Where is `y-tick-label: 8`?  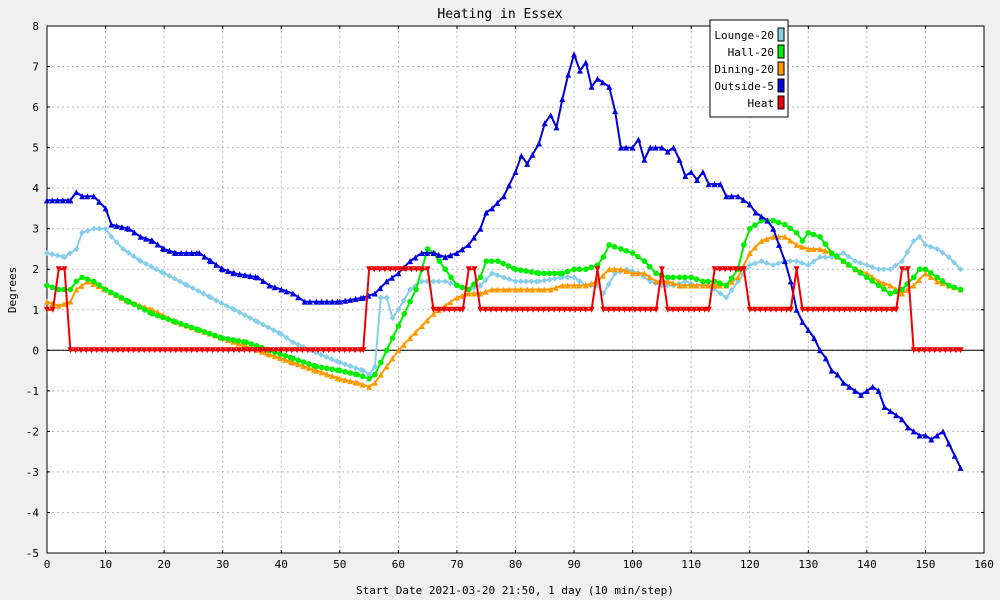
y-tick-label: 8 is located at coordinates (35, 26).